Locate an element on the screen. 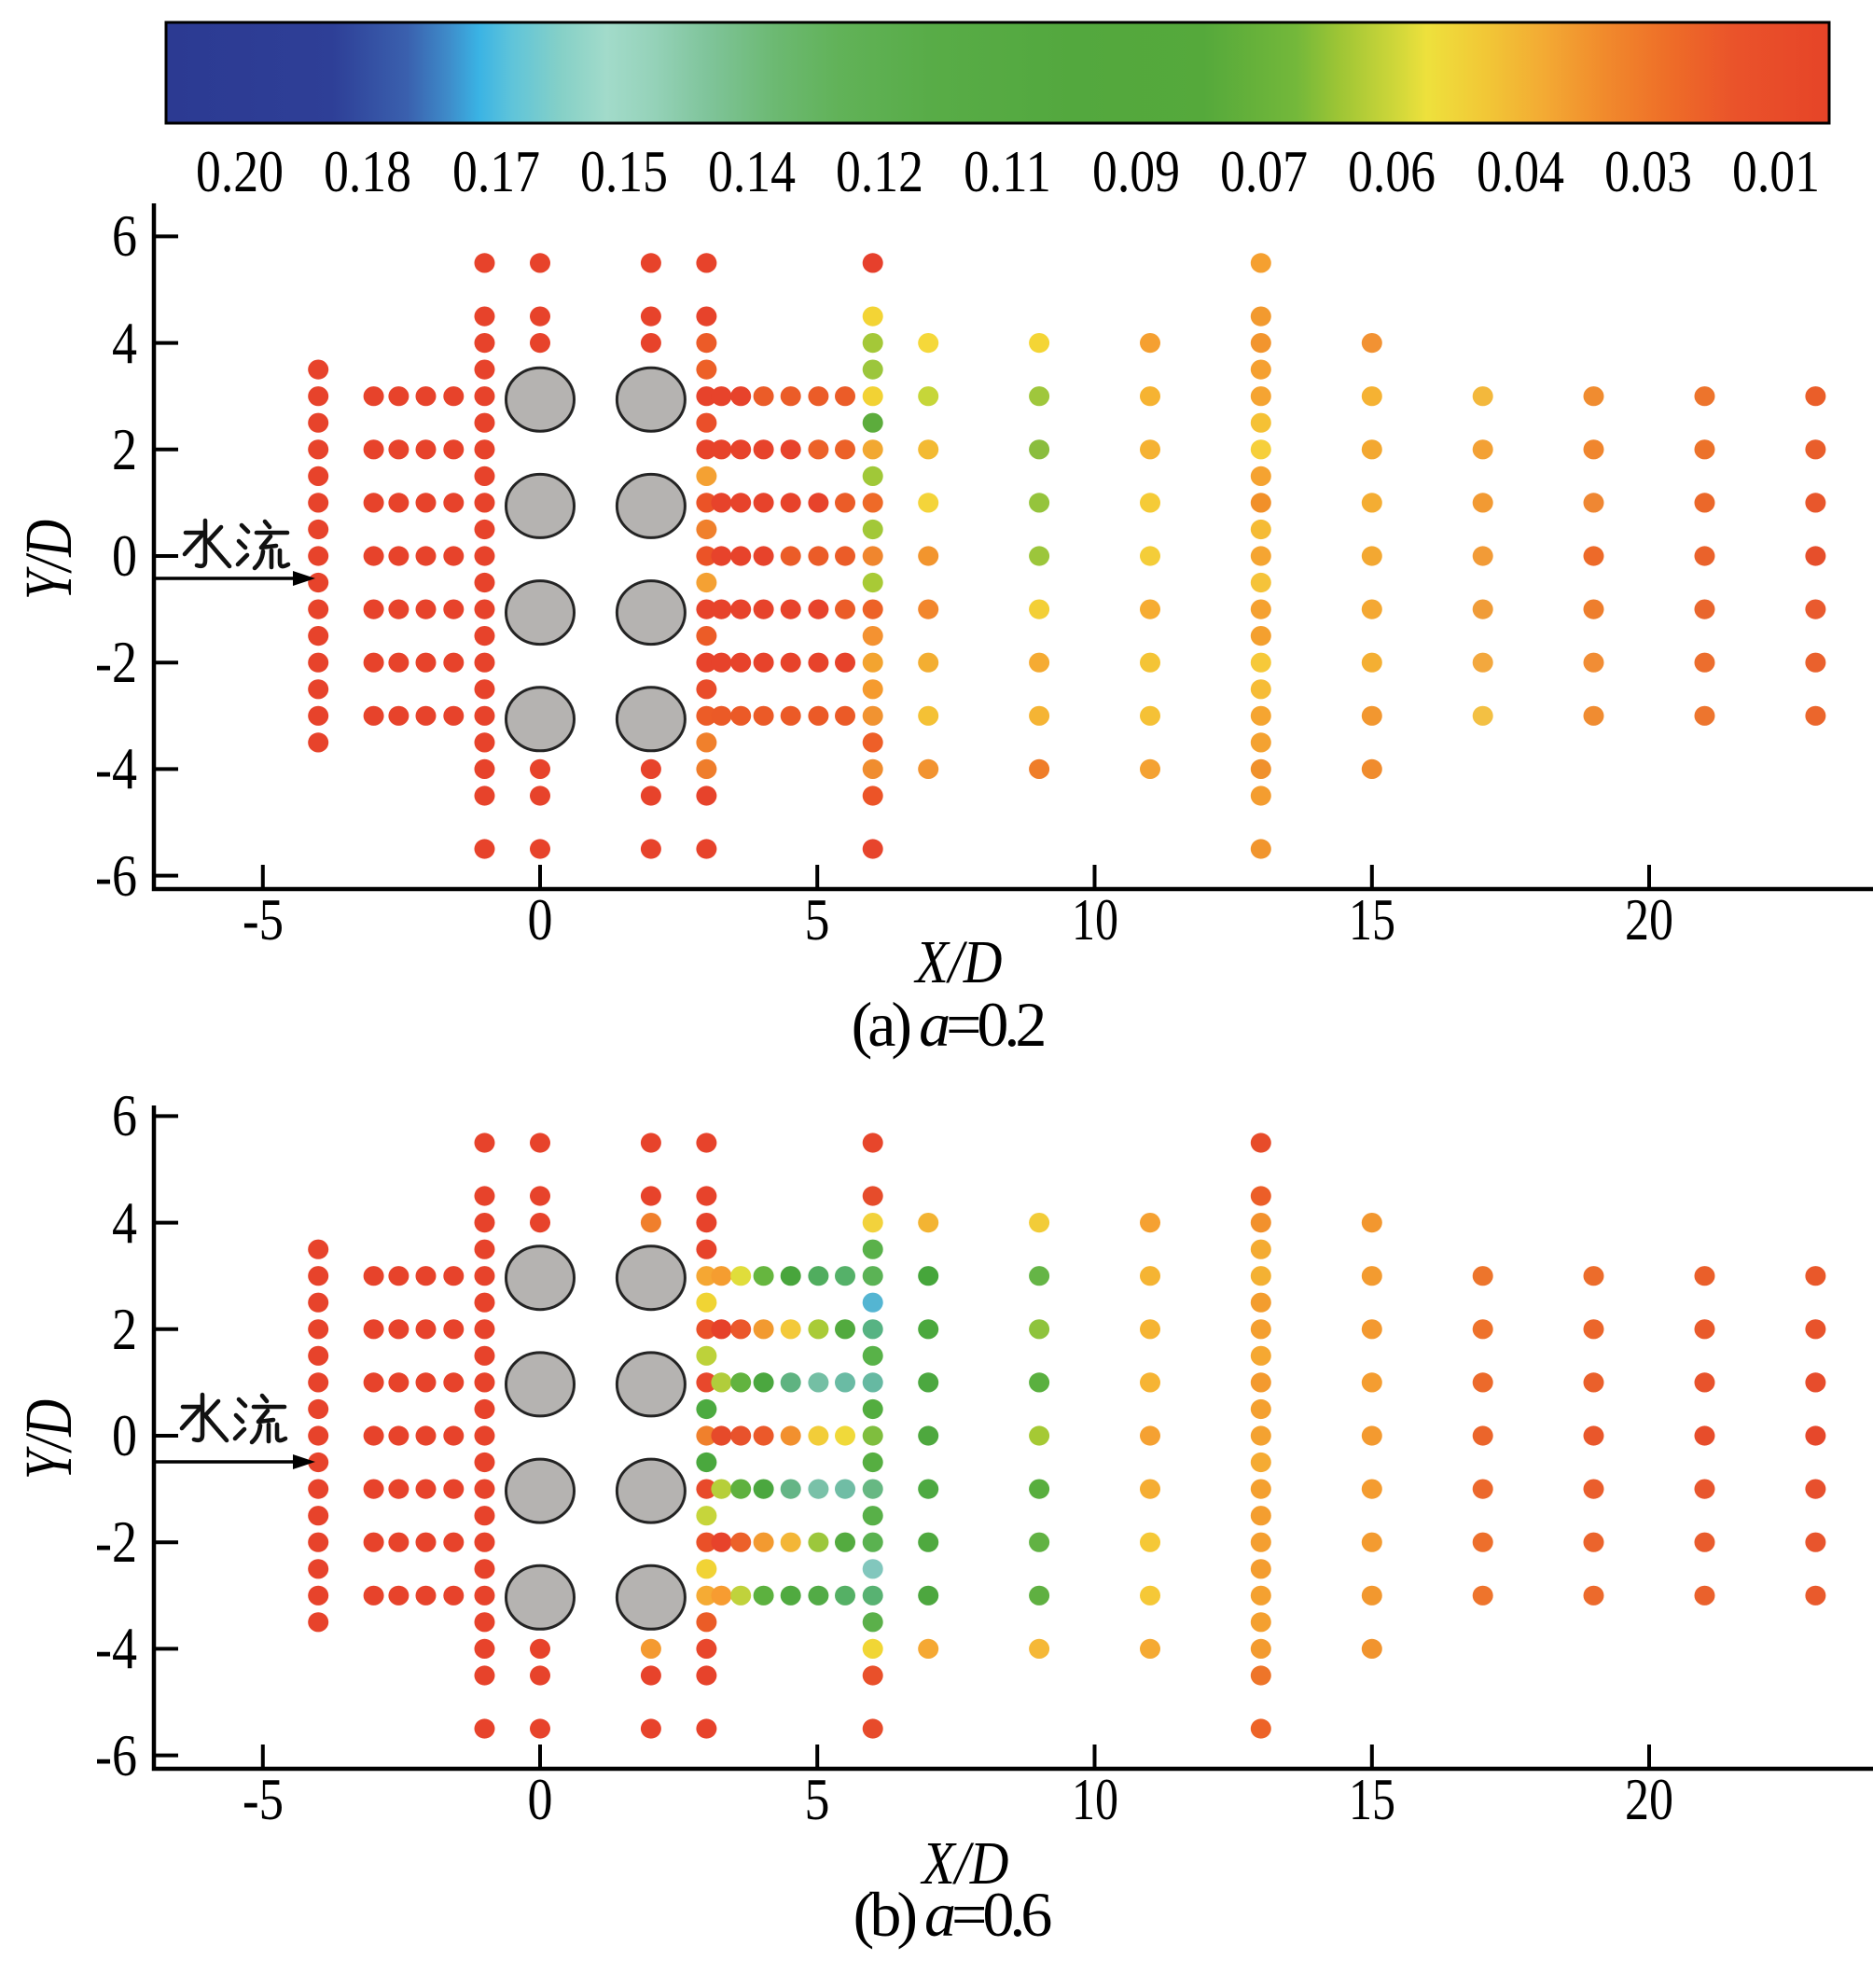 The image size is (1873, 1988). svg-text: 0.04 is located at coordinates (1520, 171).